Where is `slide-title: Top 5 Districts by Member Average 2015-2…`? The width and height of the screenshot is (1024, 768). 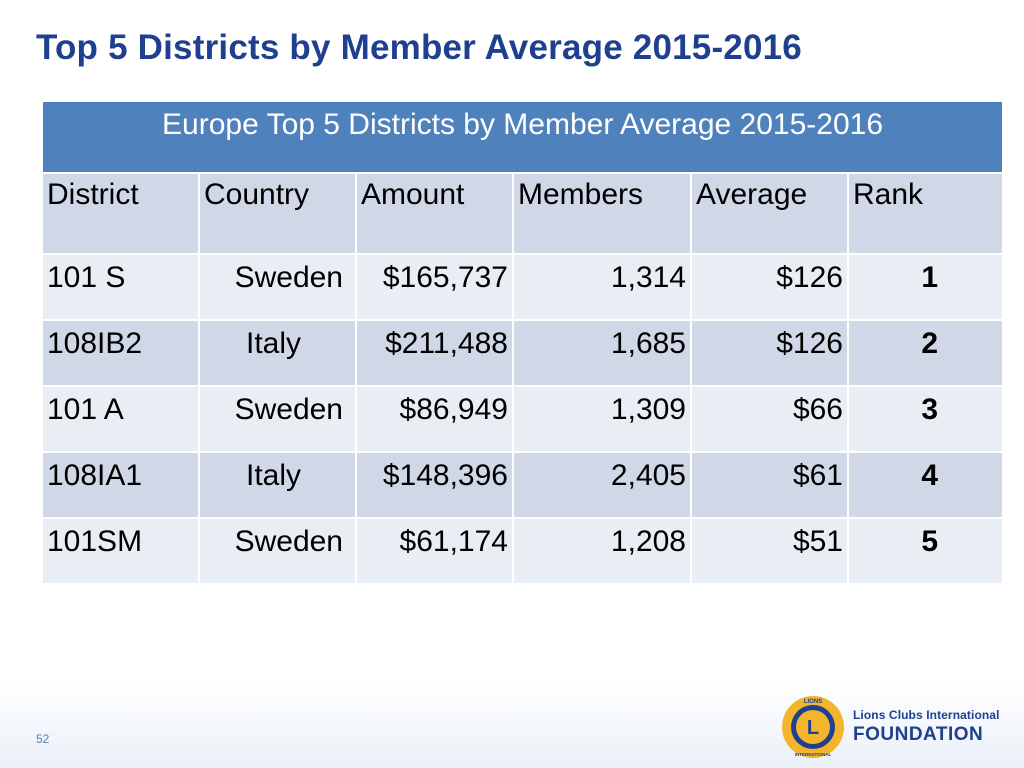 slide-title: Top 5 Districts by Member Average 2015-2… is located at coordinates (419, 47).